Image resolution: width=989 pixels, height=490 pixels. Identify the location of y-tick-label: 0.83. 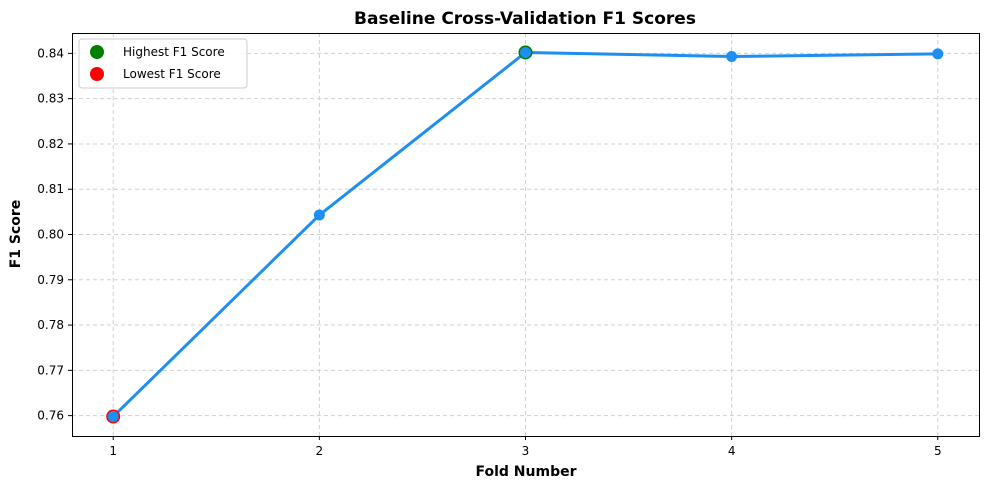
(50, 99).